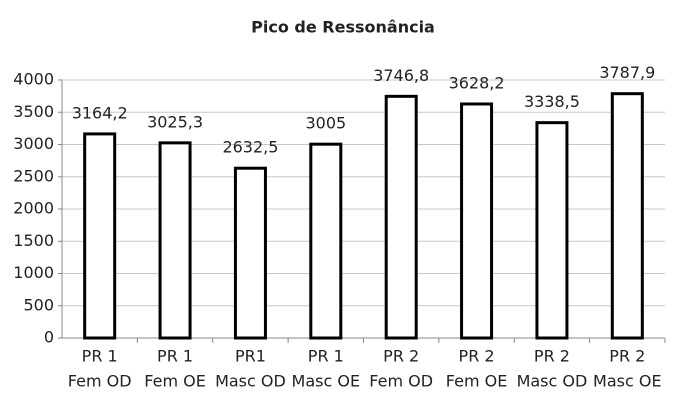 This screenshot has width=700, height=418. Describe the element at coordinates (250, 356) in the screenshot. I see `x-tick-label: PR1` at that location.